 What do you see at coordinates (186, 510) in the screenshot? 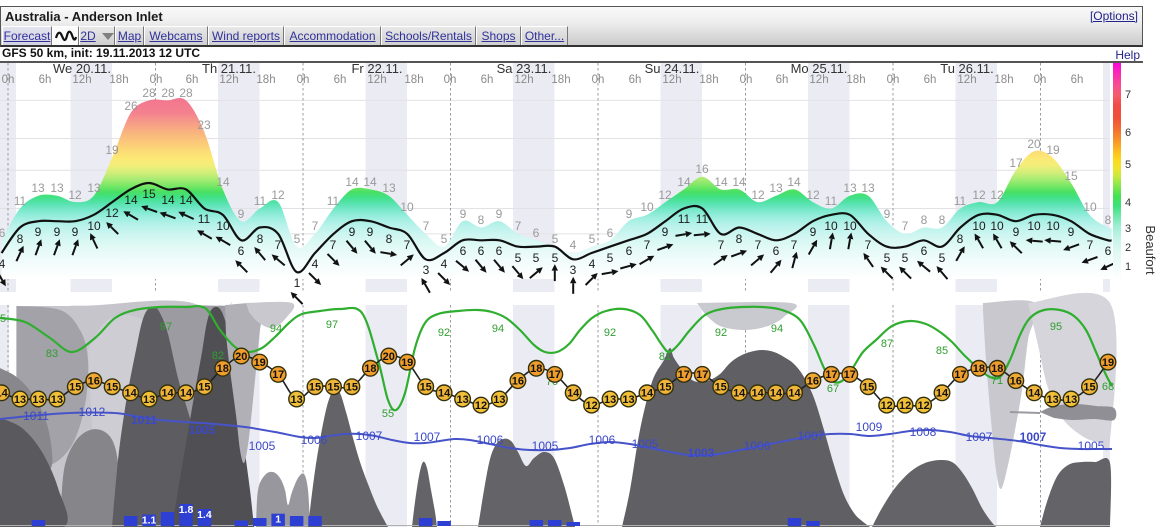
I see `svg-text: 1.8` at bounding box center [186, 510].